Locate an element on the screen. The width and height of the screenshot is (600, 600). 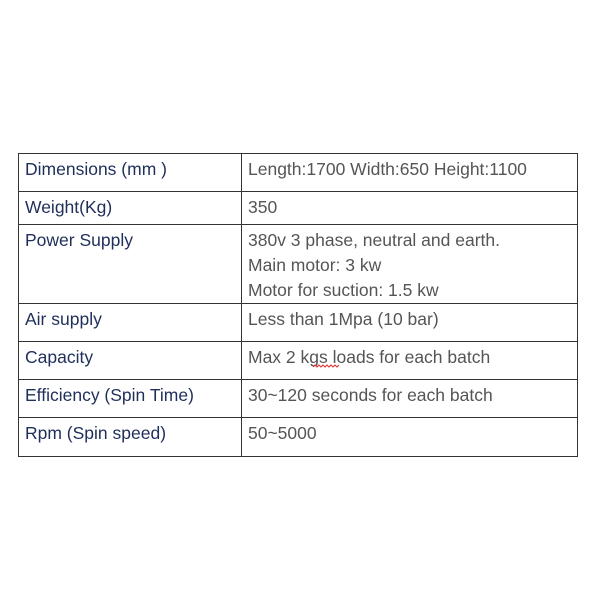
cell-text: Less than 1Mpa (10 bar) is located at coordinates (343, 319).